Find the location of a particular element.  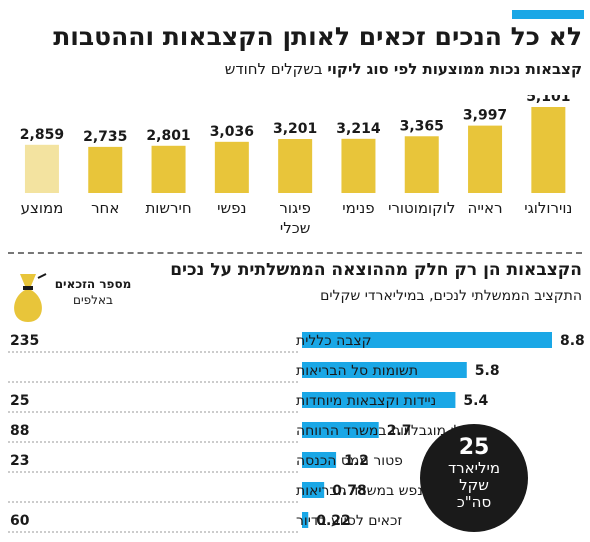

legend-line2: באלפים is located at coordinates (93, 300).